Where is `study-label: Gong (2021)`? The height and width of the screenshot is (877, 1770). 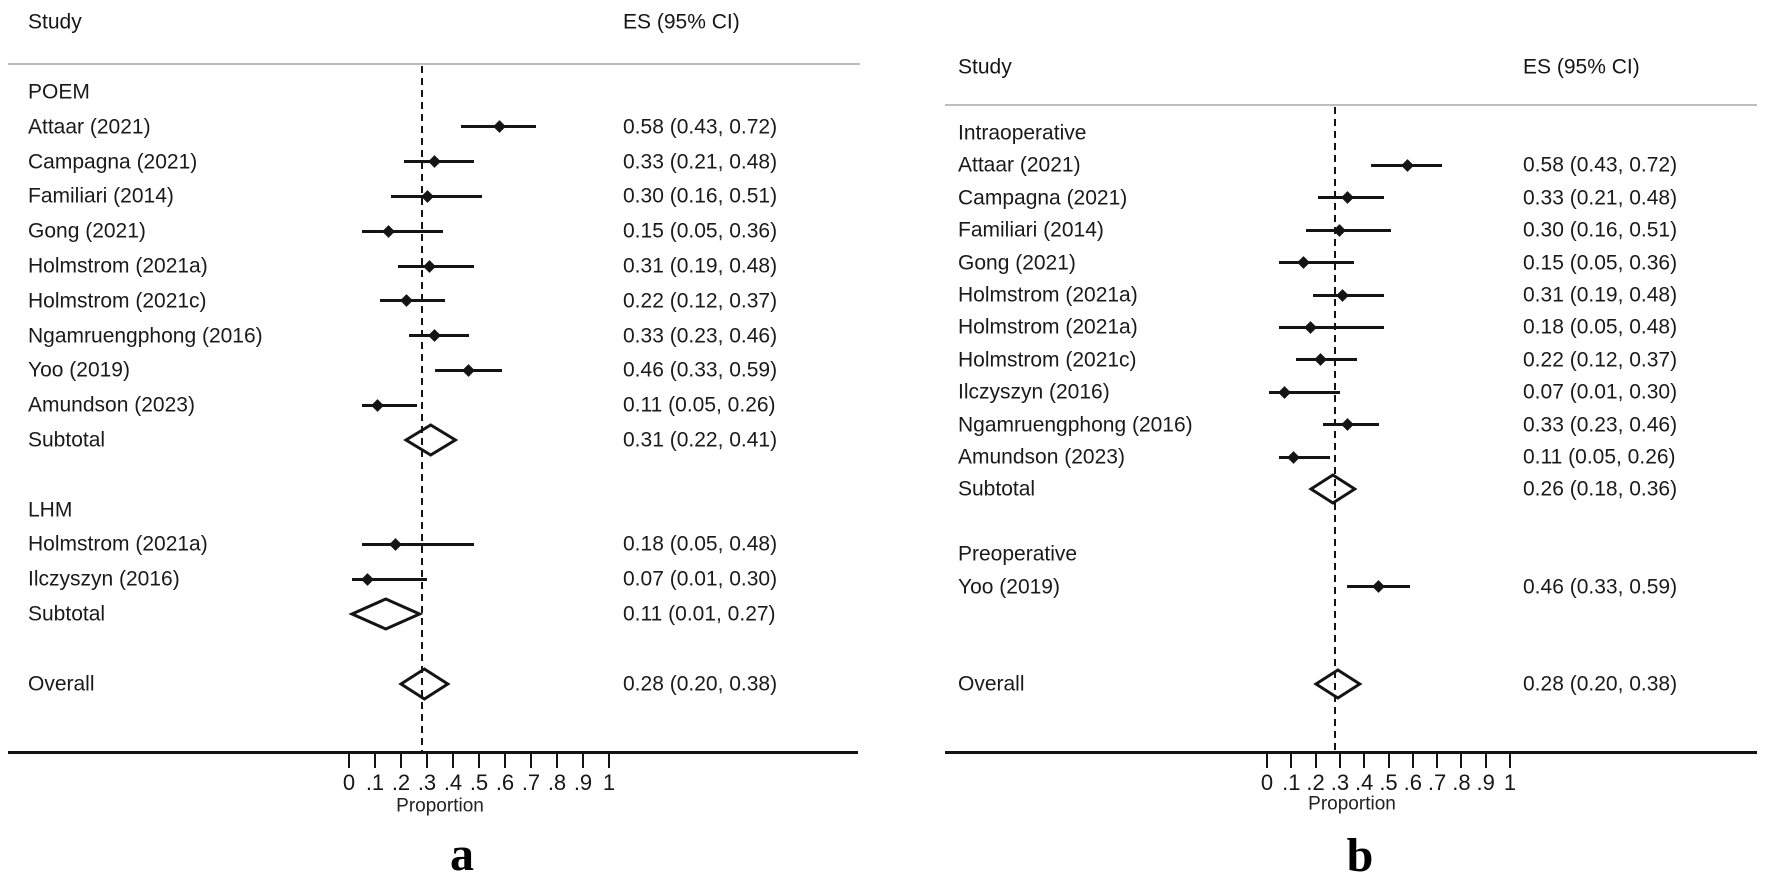
study-label: Gong (2021) is located at coordinates (87, 231).